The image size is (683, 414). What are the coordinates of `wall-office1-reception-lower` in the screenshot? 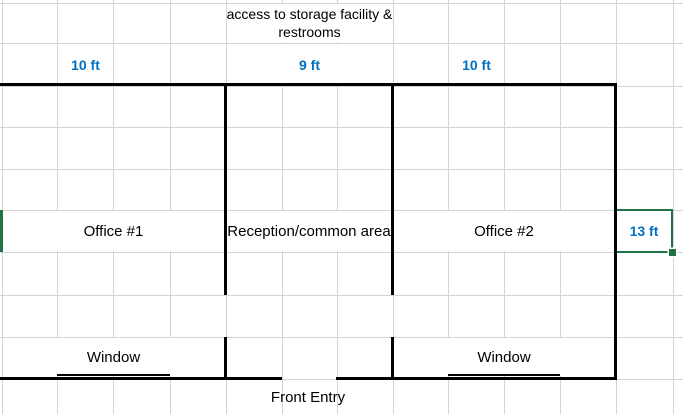 It's located at (225, 358).